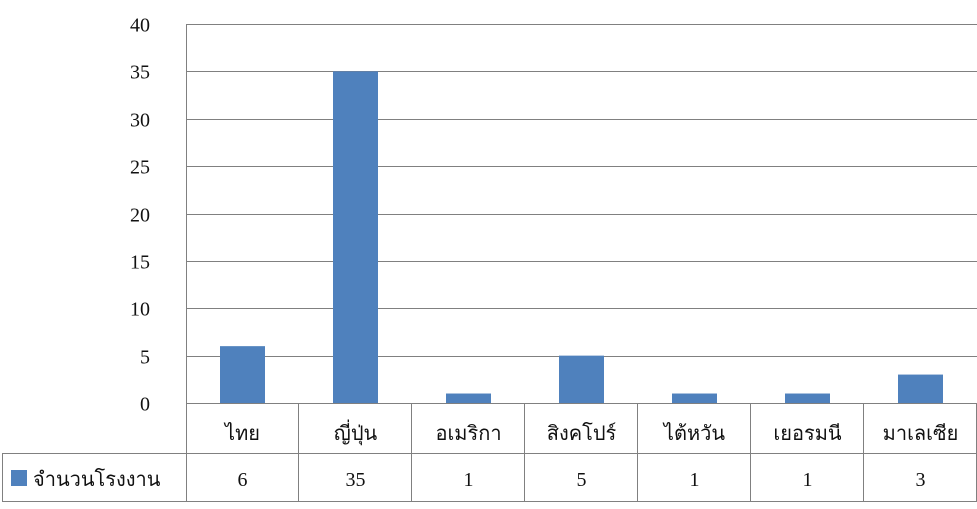 This screenshot has width=977, height=509. Describe the element at coordinates (140, 168) in the screenshot. I see `y-tick-label: 25` at that location.